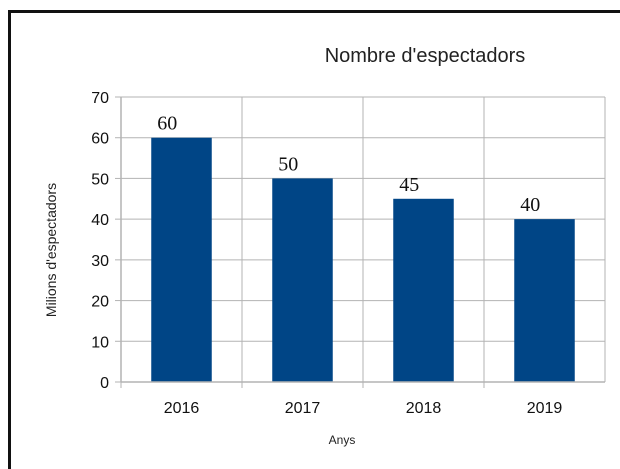 Image resolution: width=620 pixels, height=469 pixels. Describe the element at coordinates (288, 164) in the screenshot. I see `data-label: 50` at that location.